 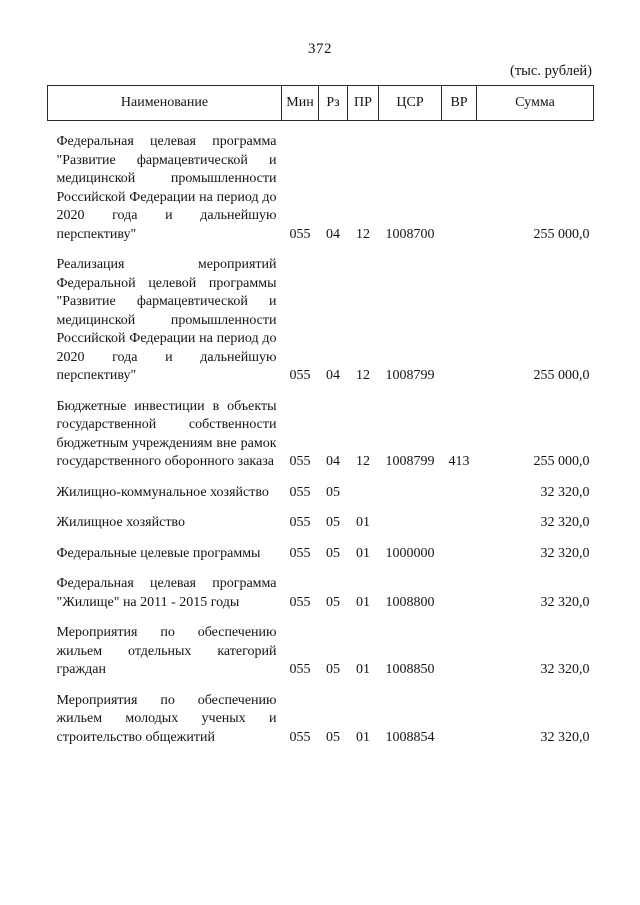 I want to click on column-header-sum: Сумма, so click(x=535, y=103).